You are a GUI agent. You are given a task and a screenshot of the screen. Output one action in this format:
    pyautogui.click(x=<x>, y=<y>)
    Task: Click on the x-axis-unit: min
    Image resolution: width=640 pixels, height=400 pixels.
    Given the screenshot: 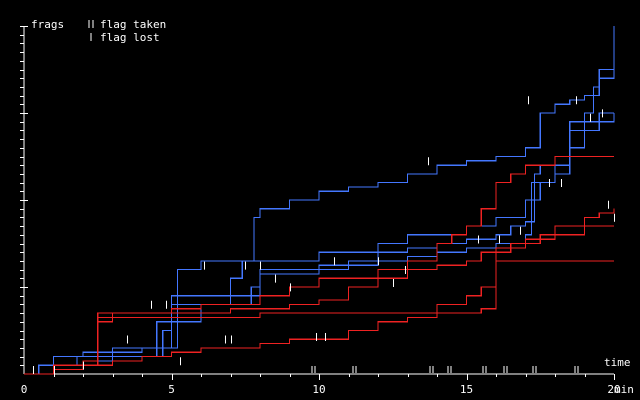 What is the action you would take?
    pyautogui.click(x=624, y=389)
    